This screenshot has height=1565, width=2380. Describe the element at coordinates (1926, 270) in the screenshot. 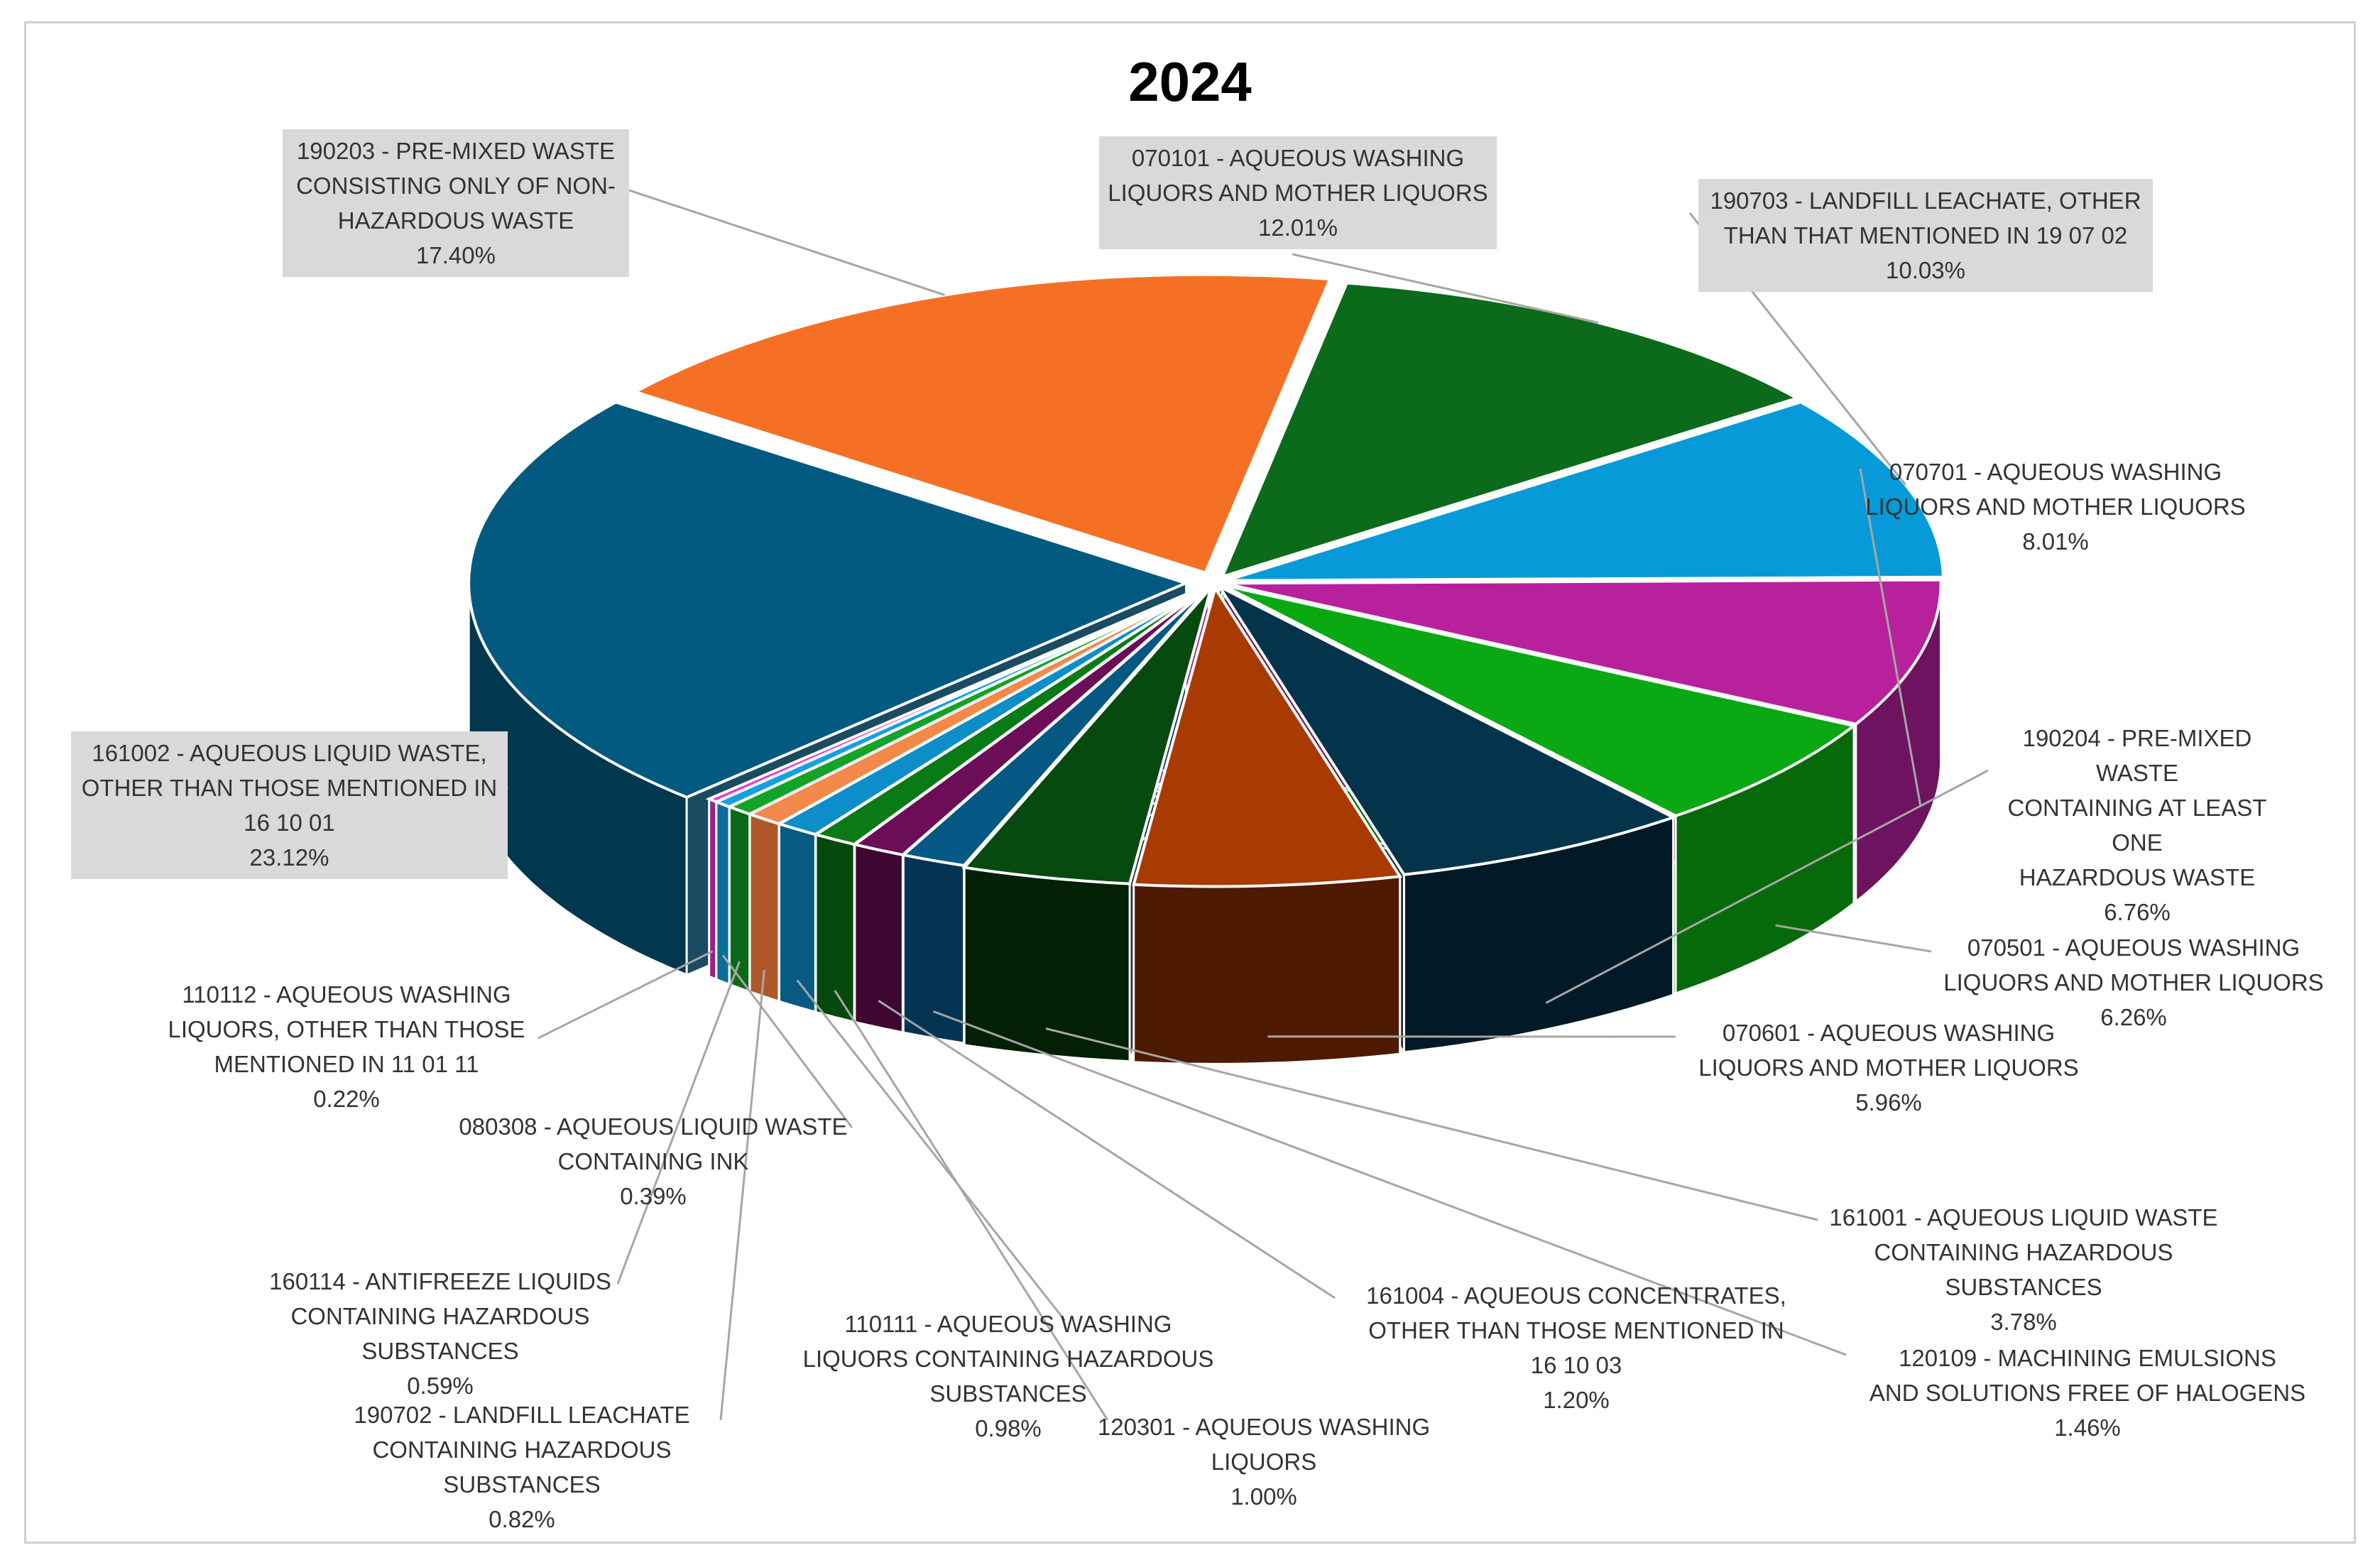

I see `slice-label-percent: 10.03%` at that location.